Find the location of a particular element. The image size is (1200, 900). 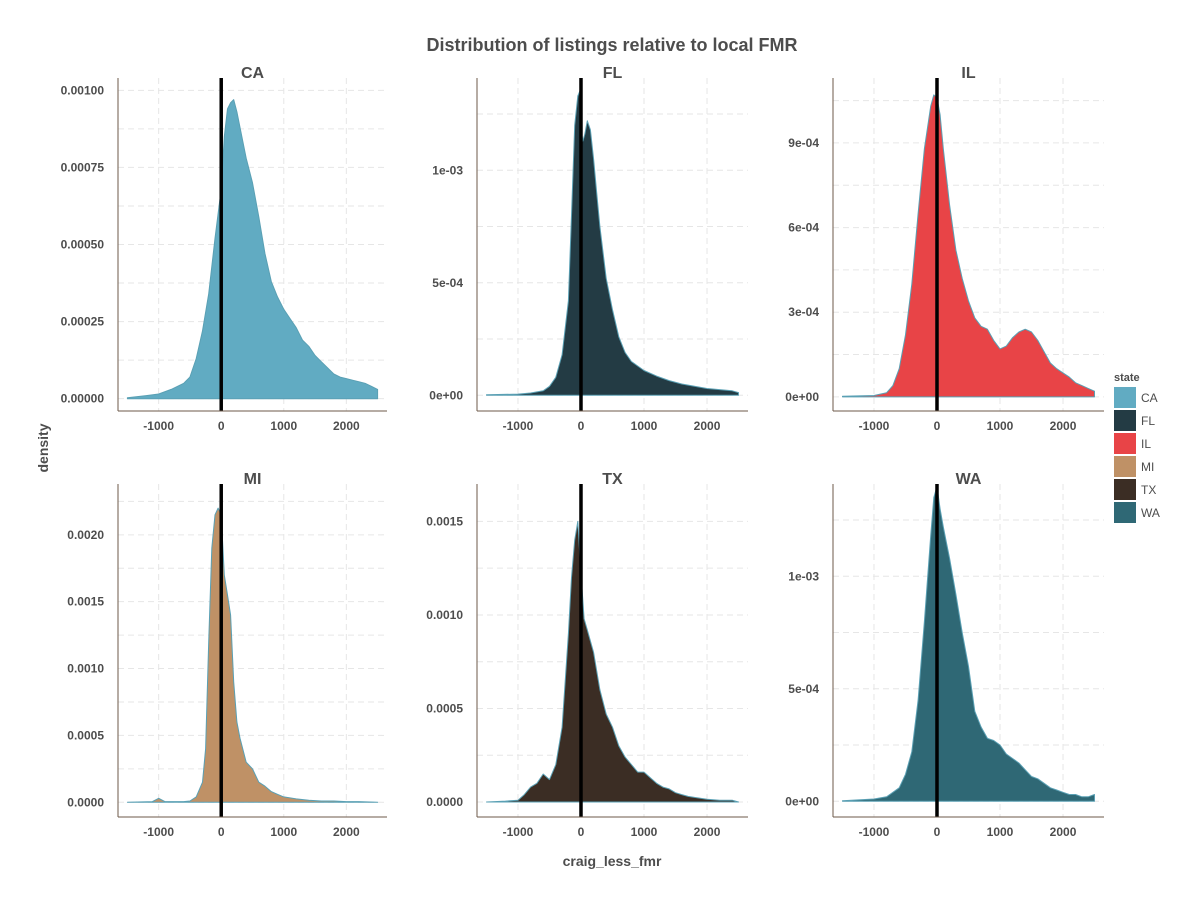

y-tick-label: 0.00075 is located at coordinates (83, 167).